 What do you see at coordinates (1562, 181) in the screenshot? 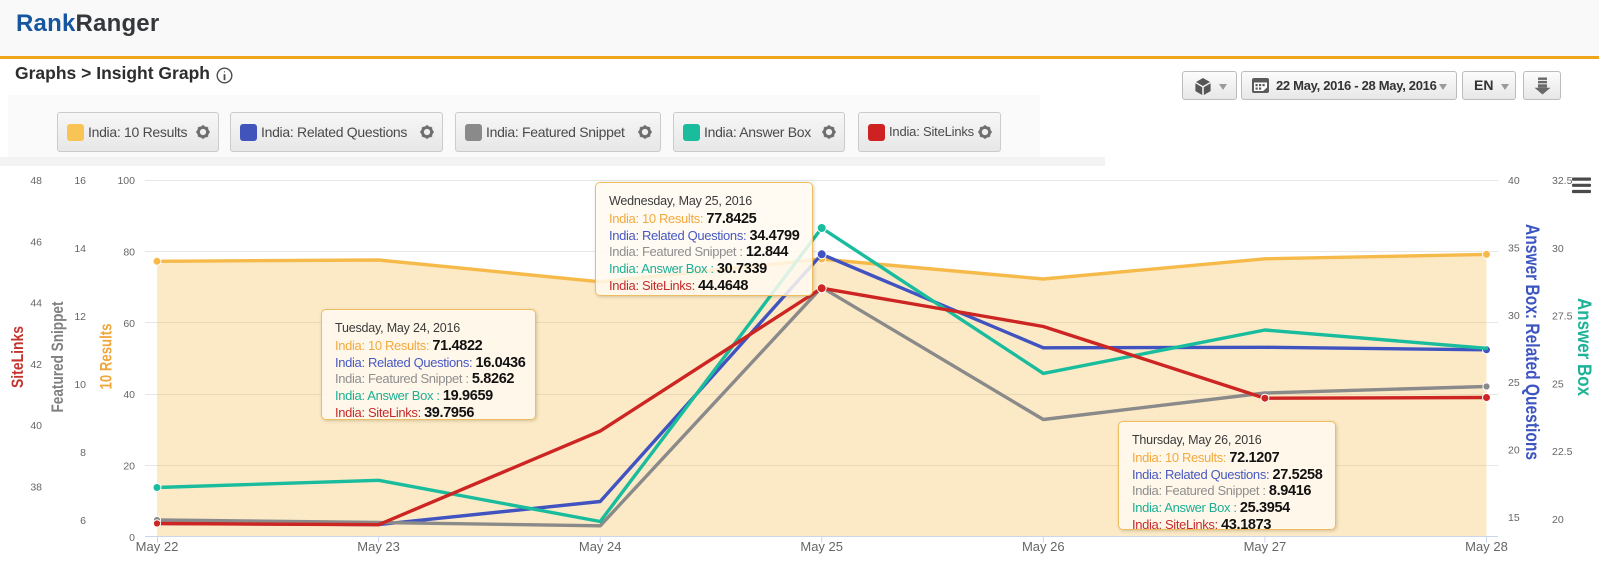
I see `svg-text: 32.5` at bounding box center [1562, 181].